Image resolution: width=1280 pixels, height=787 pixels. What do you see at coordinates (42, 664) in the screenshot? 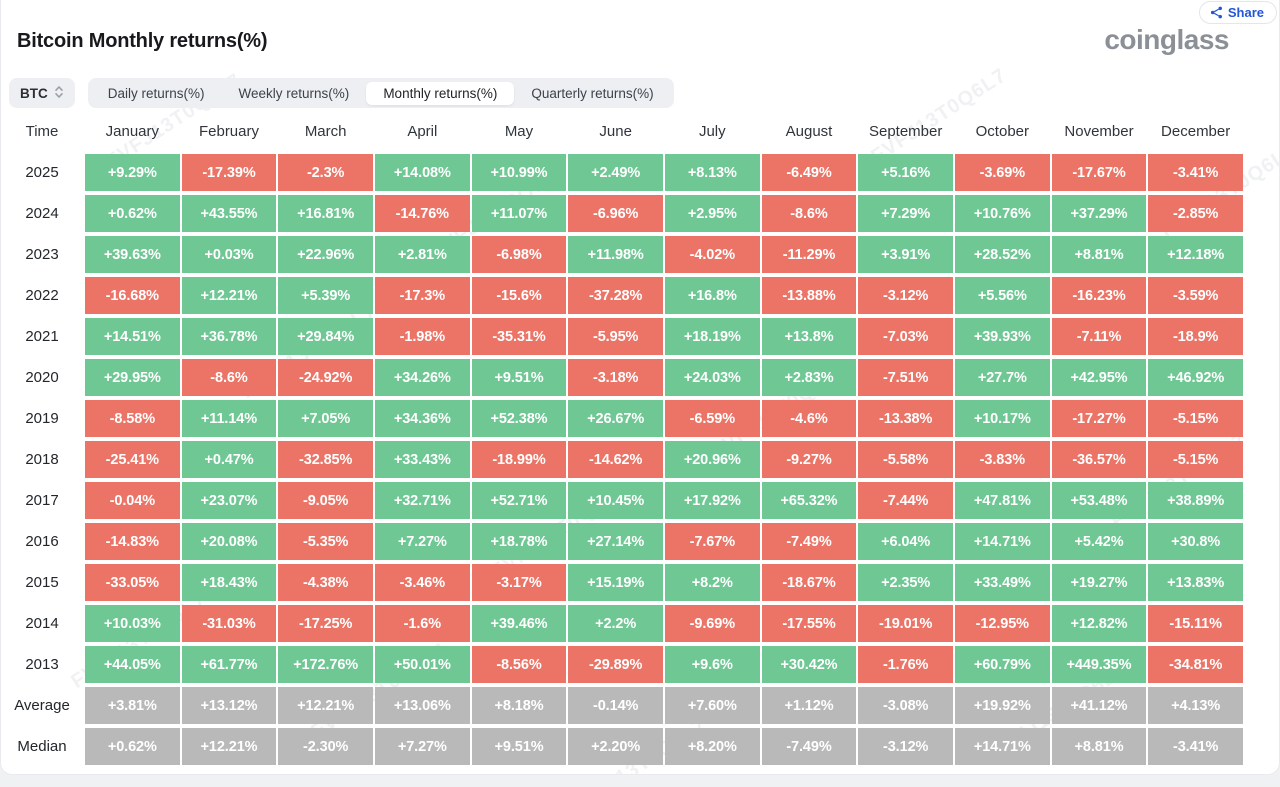
I see `row-label: 2013` at bounding box center [42, 664].